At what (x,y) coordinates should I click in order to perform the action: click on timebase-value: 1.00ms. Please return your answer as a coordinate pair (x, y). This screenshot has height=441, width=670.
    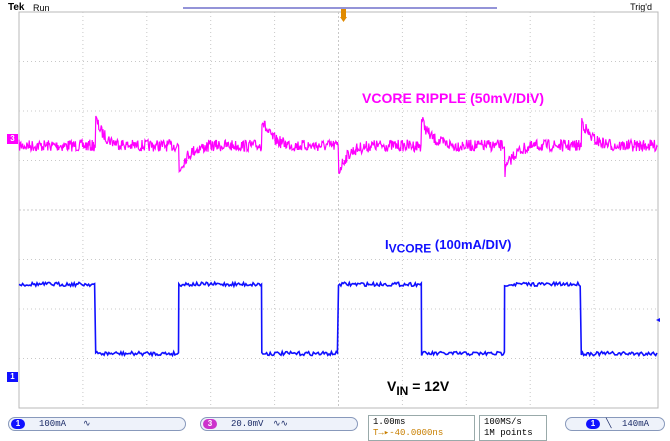
    Looking at the image, I should click on (389, 422).